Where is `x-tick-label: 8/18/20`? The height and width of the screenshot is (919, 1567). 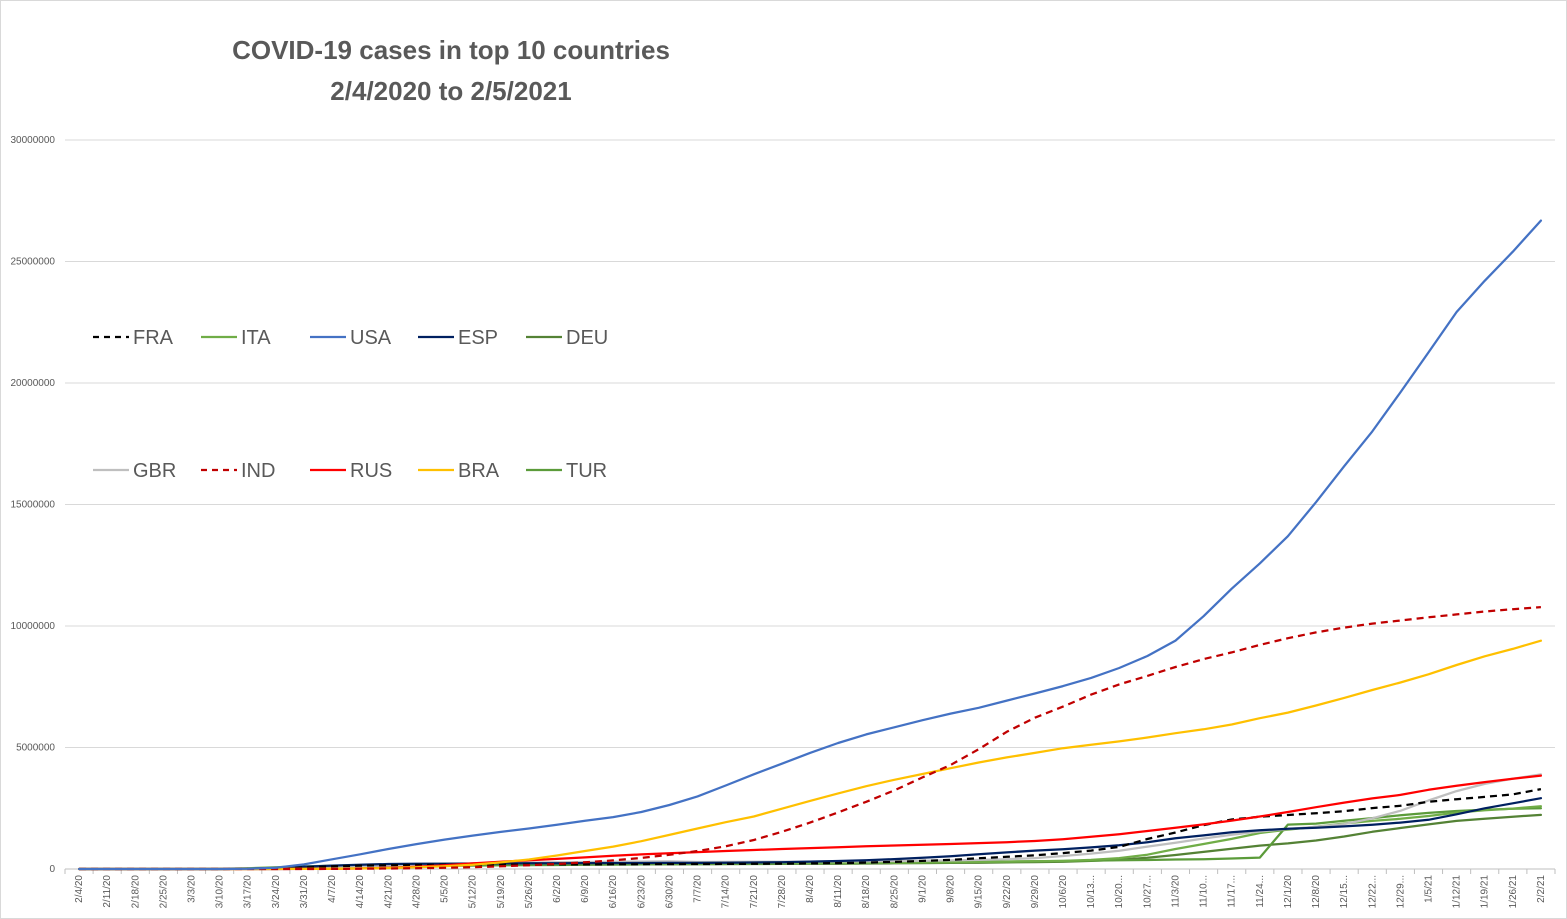
x-tick-label: 8/18/20 is located at coordinates (866, 892).